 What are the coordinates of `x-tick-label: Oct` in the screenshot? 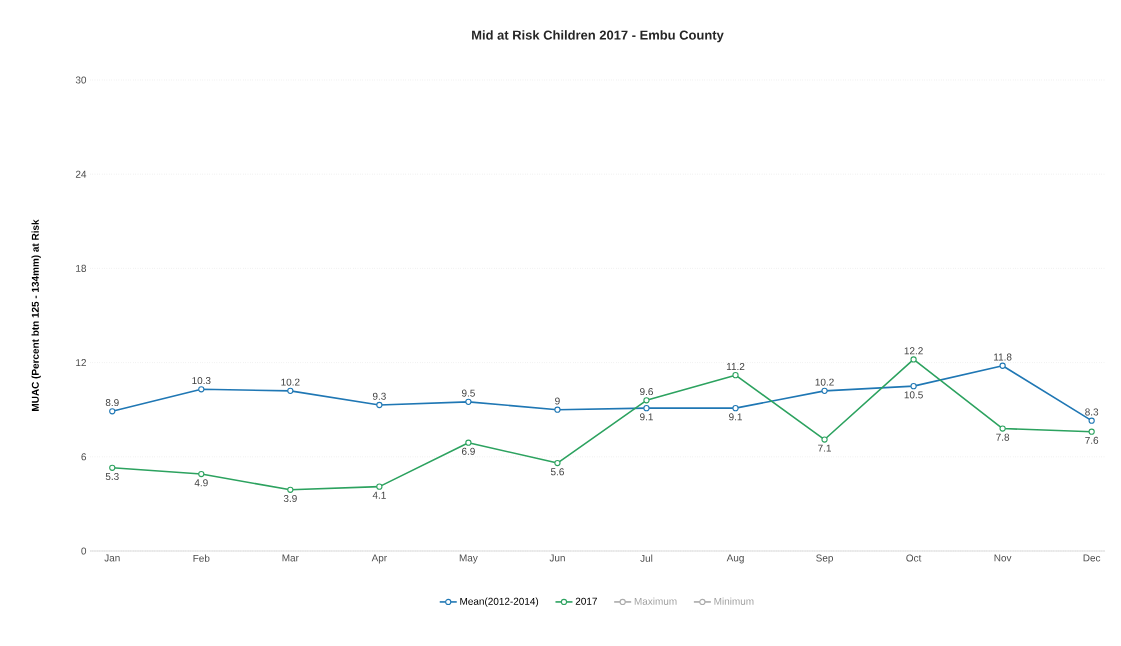 It's located at (914, 558).